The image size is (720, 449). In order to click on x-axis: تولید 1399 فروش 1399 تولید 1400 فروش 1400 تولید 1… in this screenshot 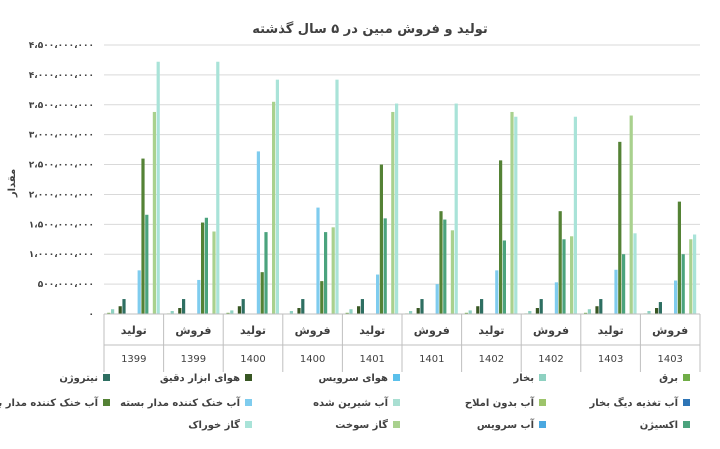, I will do `click(402, 342)`.